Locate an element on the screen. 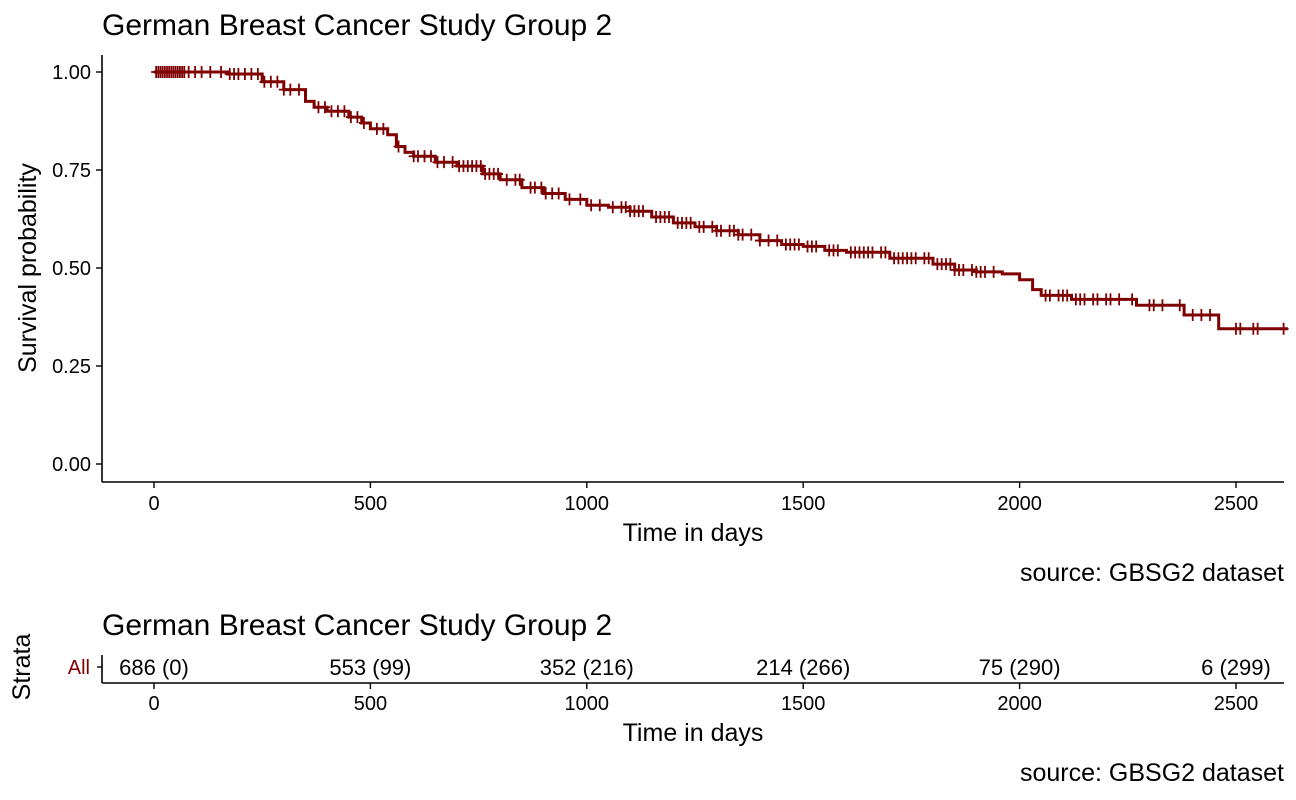 The image size is (1296, 800). y-axis-ticks: 0.00 0.25 0.50 0.75 1.00 is located at coordinates (77, 269).